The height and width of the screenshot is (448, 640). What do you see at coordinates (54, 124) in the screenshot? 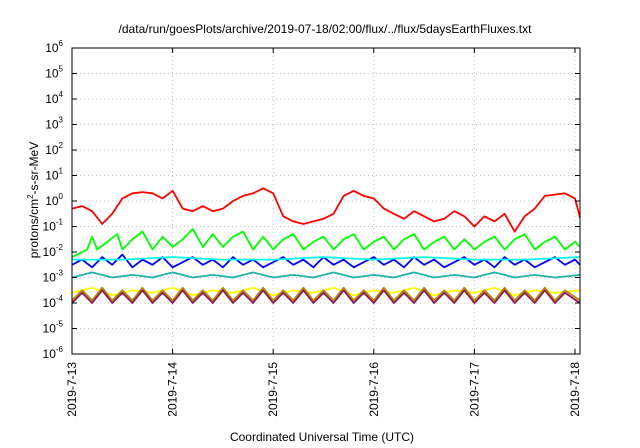
I see `y-tick-label: 10³` at bounding box center [54, 124].